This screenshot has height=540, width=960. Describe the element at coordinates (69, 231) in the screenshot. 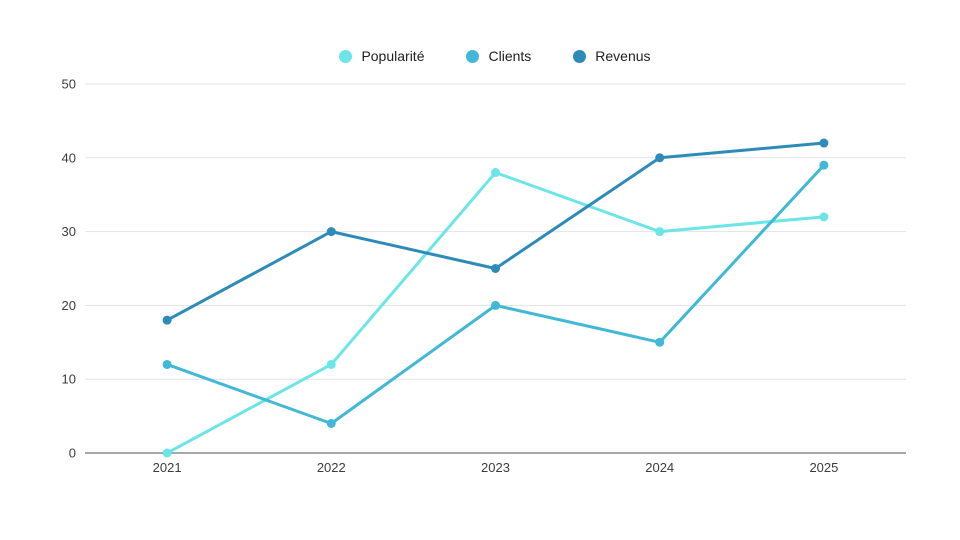

I see `y-tick-label: 30` at that location.